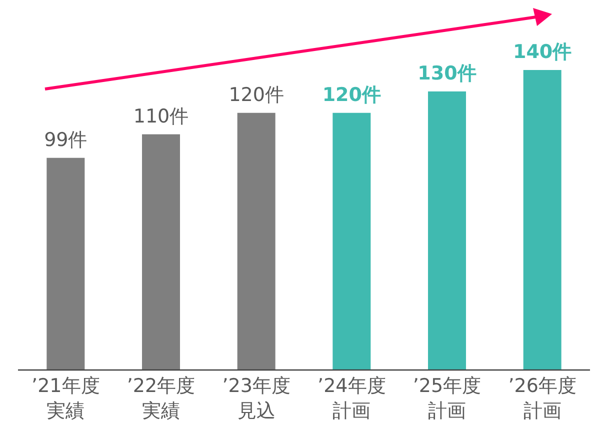  Describe the element at coordinates (542, 52) in the screenshot. I see `data-label: 140件` at that location.